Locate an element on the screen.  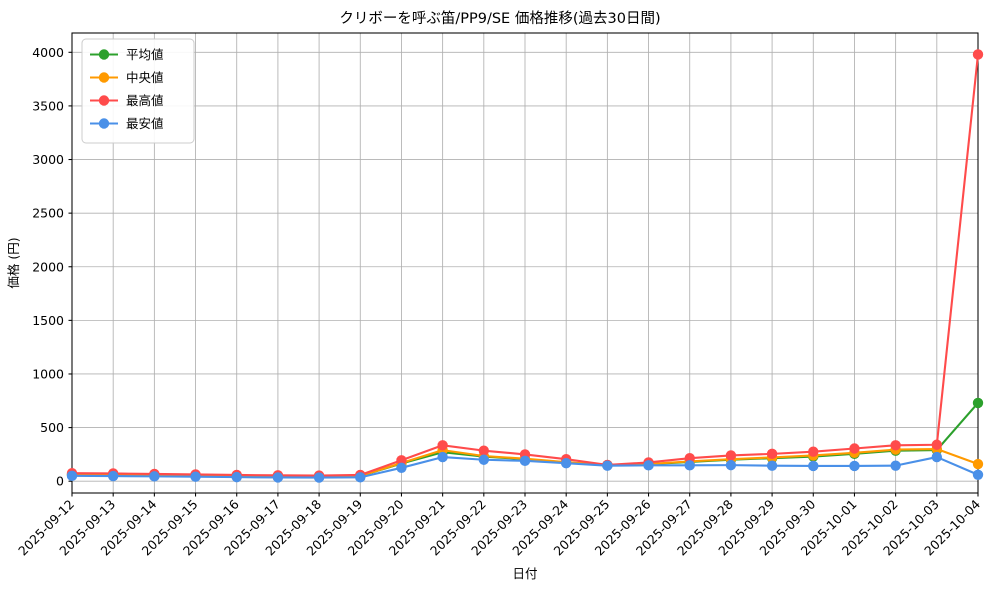
y-tick-label: 1000 is located at coordinates (48, 373).